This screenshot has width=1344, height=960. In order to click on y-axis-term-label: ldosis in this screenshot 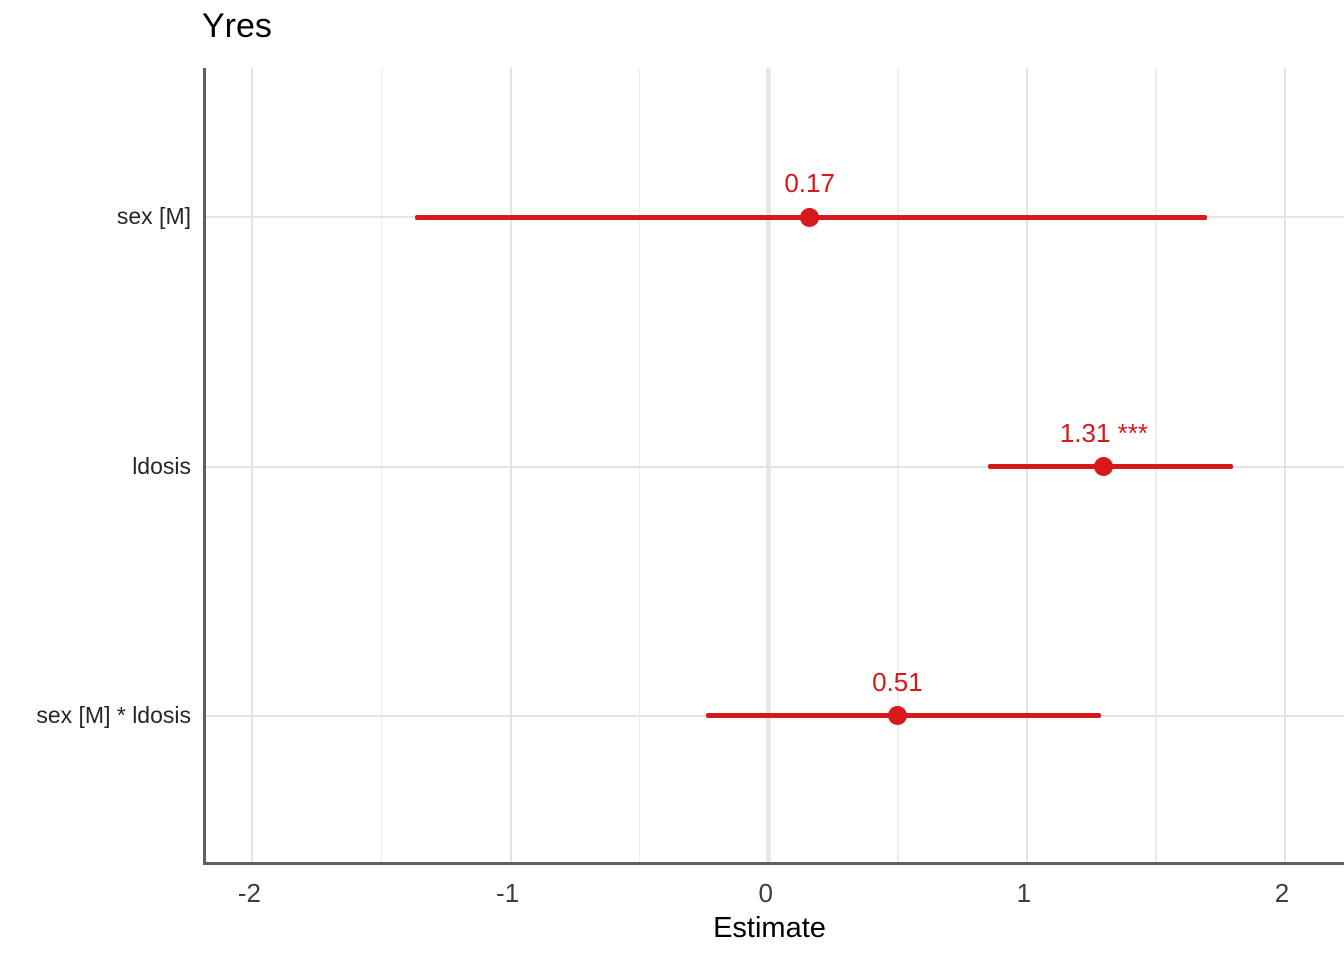, I will do `click(161, 465)`.